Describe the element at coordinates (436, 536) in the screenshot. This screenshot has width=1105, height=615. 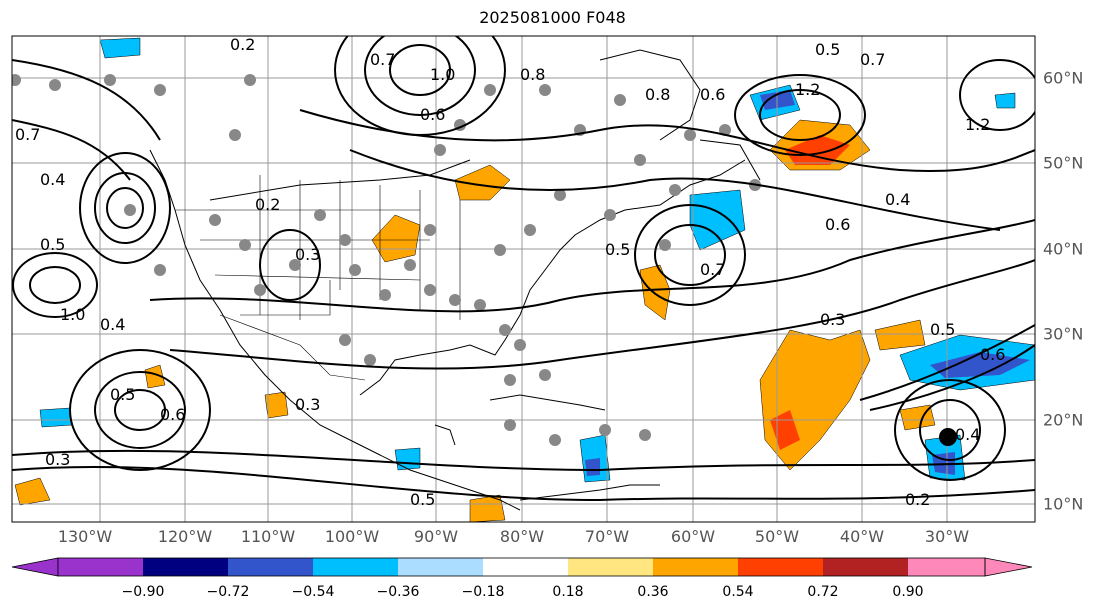
I see `lon-label: 90°W` at that location.